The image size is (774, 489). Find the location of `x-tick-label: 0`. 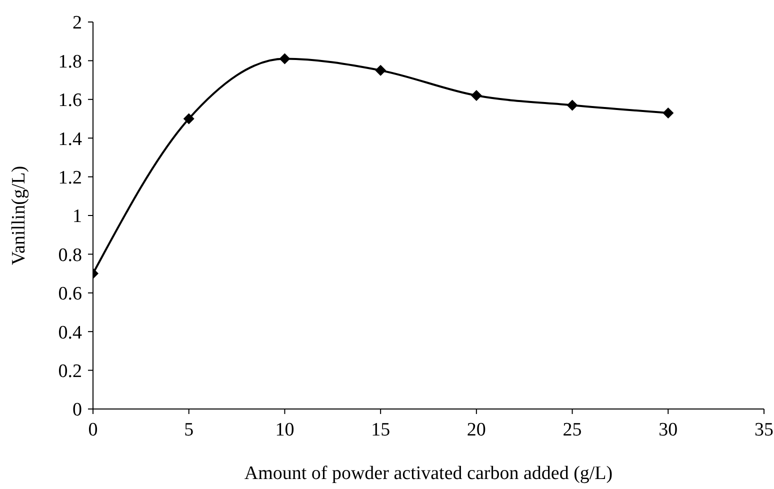

x-tick-label: 0 is located at coordinates (93, 429).